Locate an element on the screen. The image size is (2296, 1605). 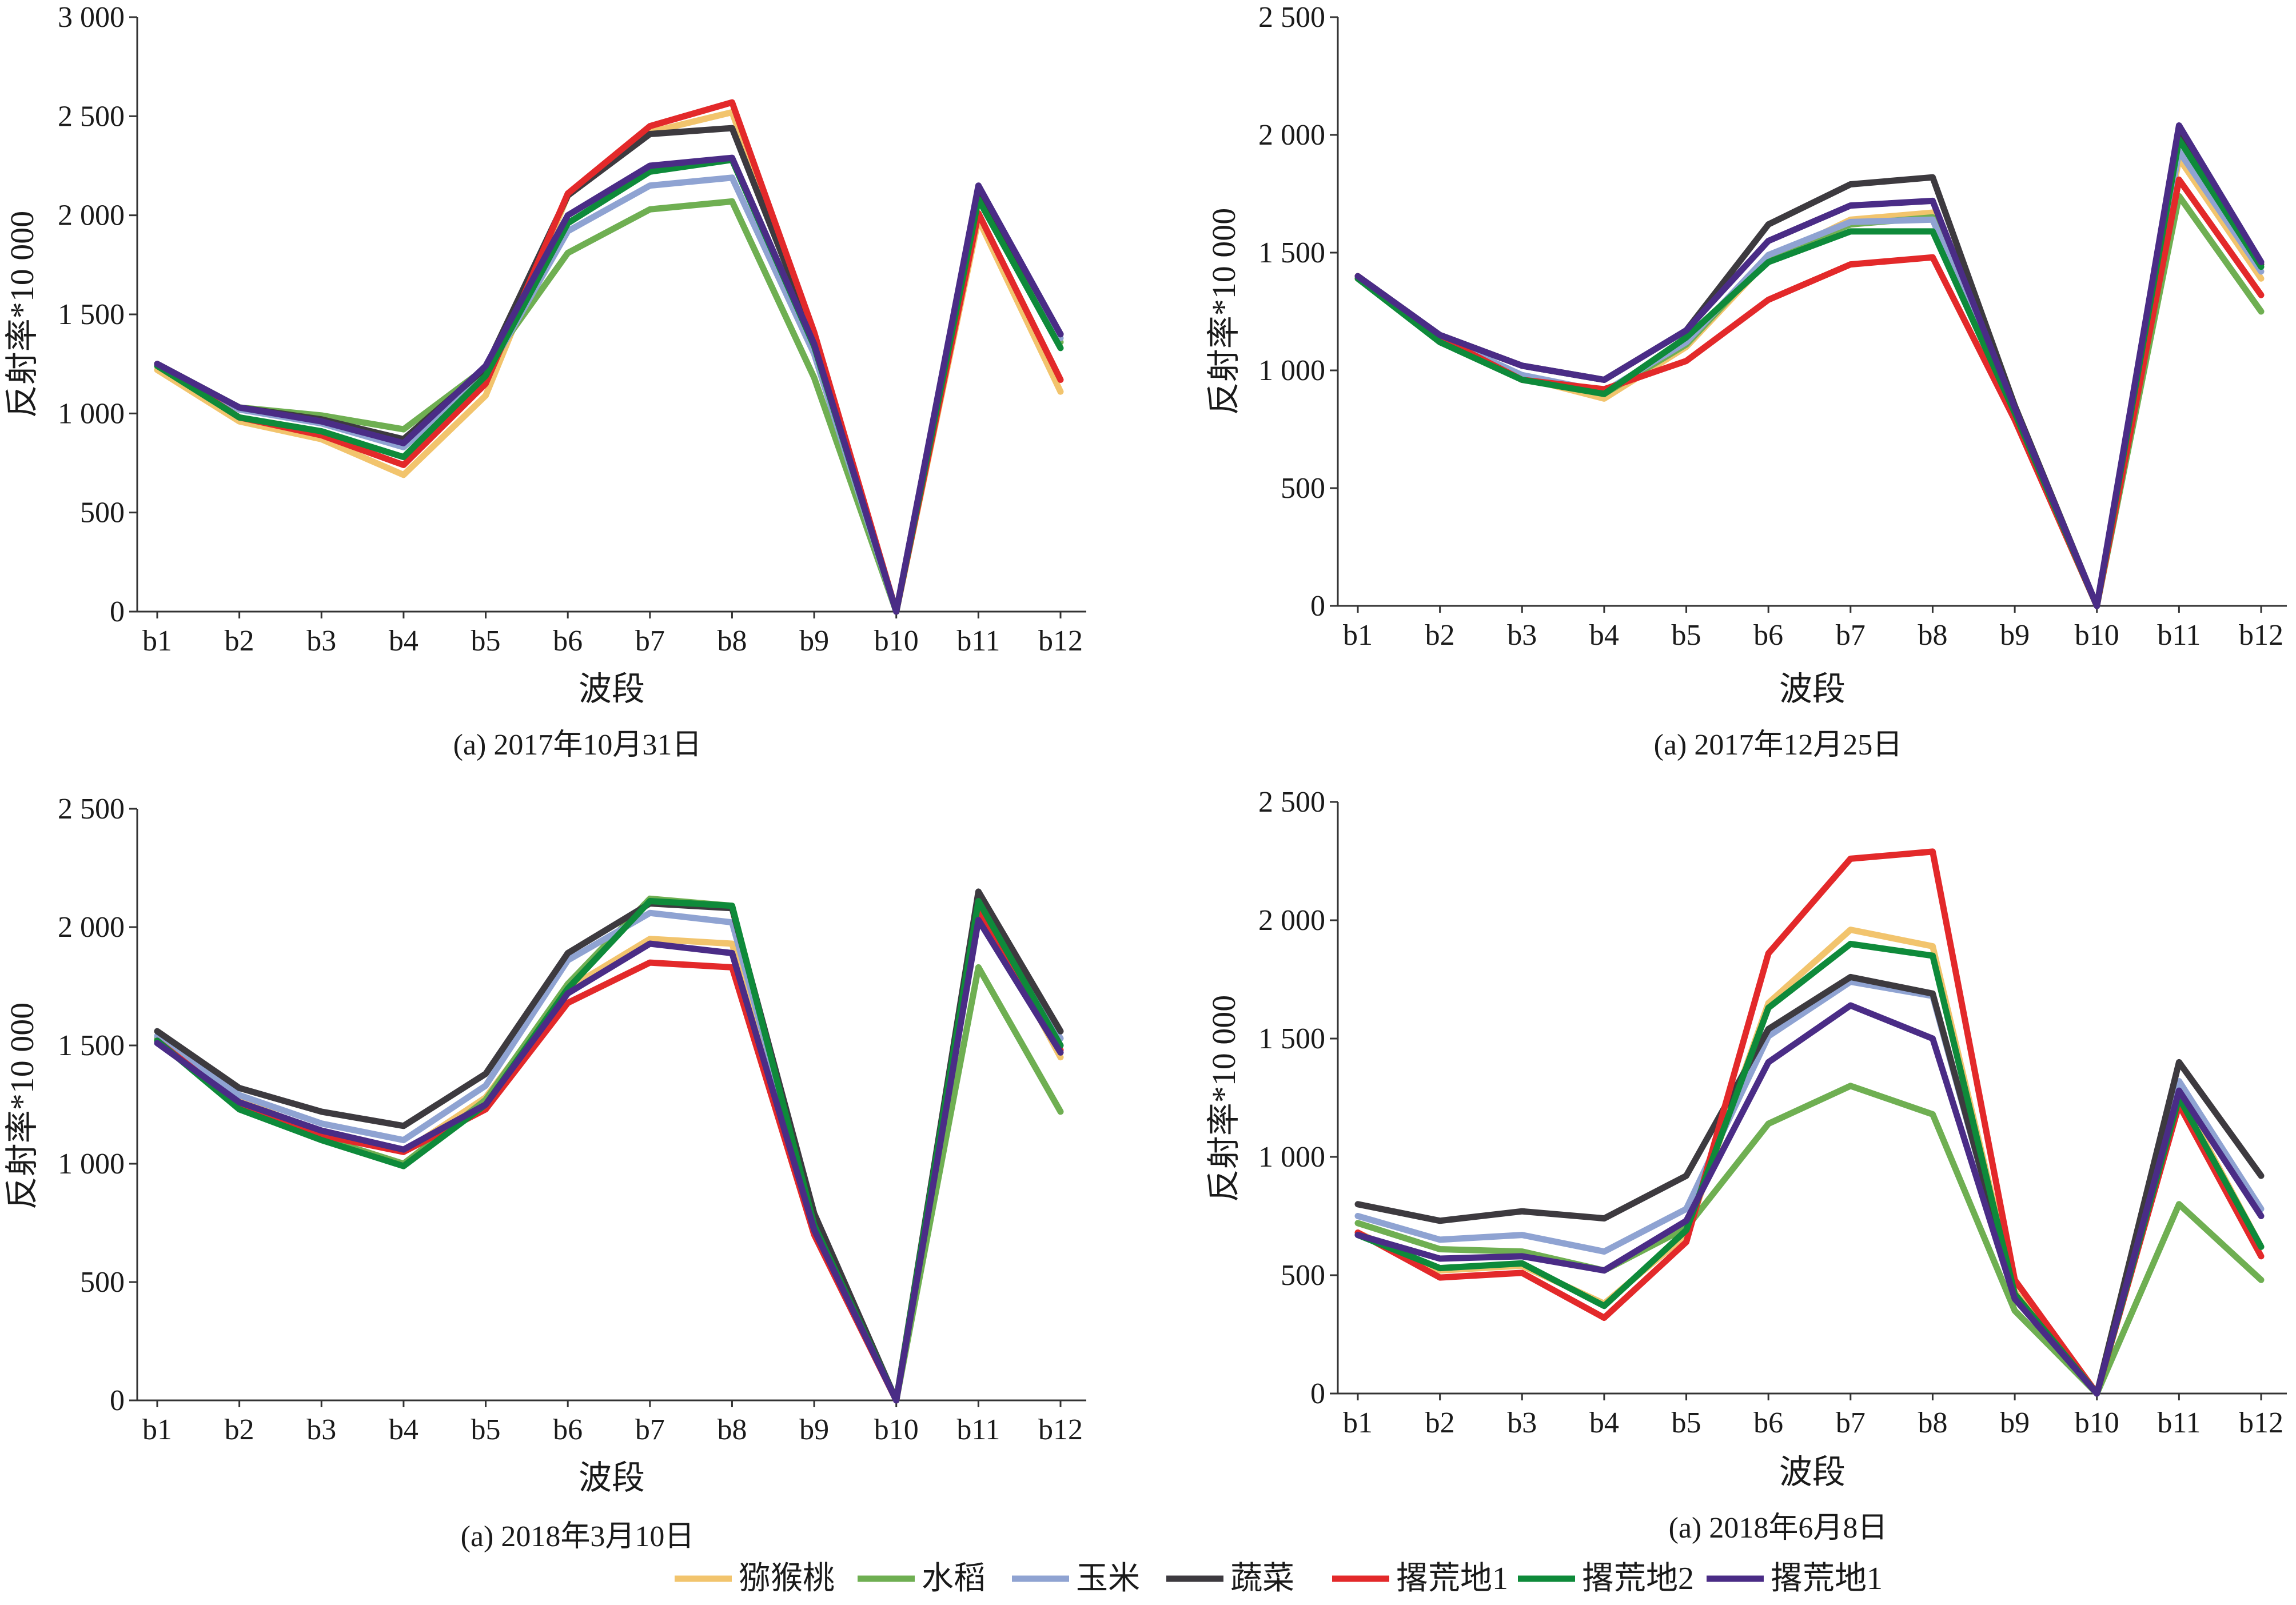
panel-caption: (a) 2018年3月10日 is located at coordinates (578, 1536).